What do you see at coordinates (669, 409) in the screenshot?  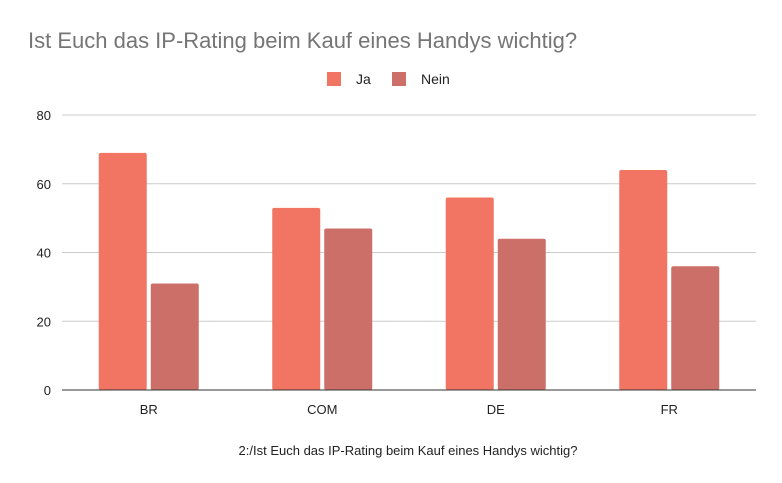 I see `x-tick-label: FR` at bounding box center [669, 409].